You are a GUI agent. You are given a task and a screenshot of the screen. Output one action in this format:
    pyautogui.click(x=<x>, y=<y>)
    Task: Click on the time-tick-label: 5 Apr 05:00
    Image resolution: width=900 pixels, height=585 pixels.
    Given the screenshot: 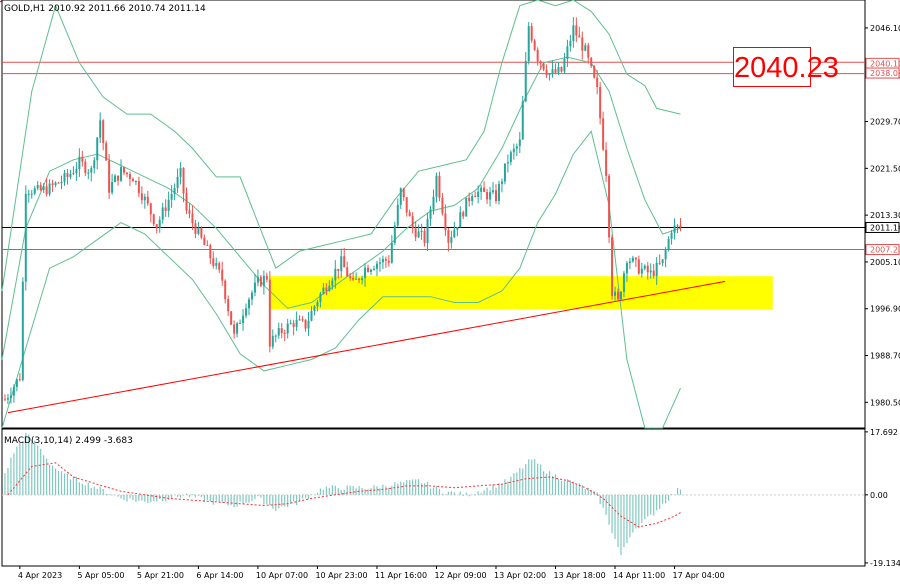 What is the action you would take?
    pyautogui.click(x=100, y=575)
    